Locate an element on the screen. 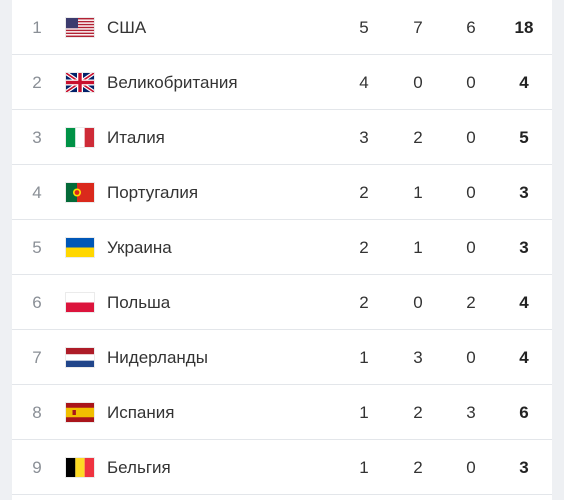 Image resolution: width=564 pixels, height=500 pixels. table-row: 1 США 5 7 6 18 is located at coordinates (282, 27).